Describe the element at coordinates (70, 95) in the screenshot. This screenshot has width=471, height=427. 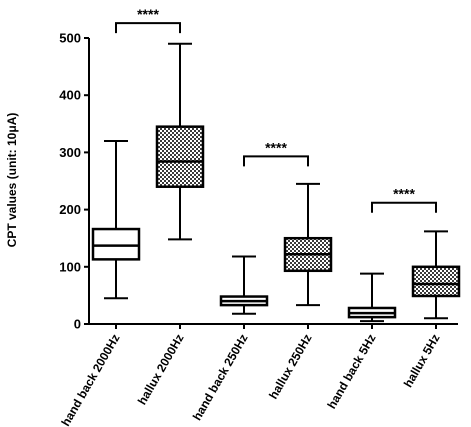
I see `y-tick-label: 400` at that location.